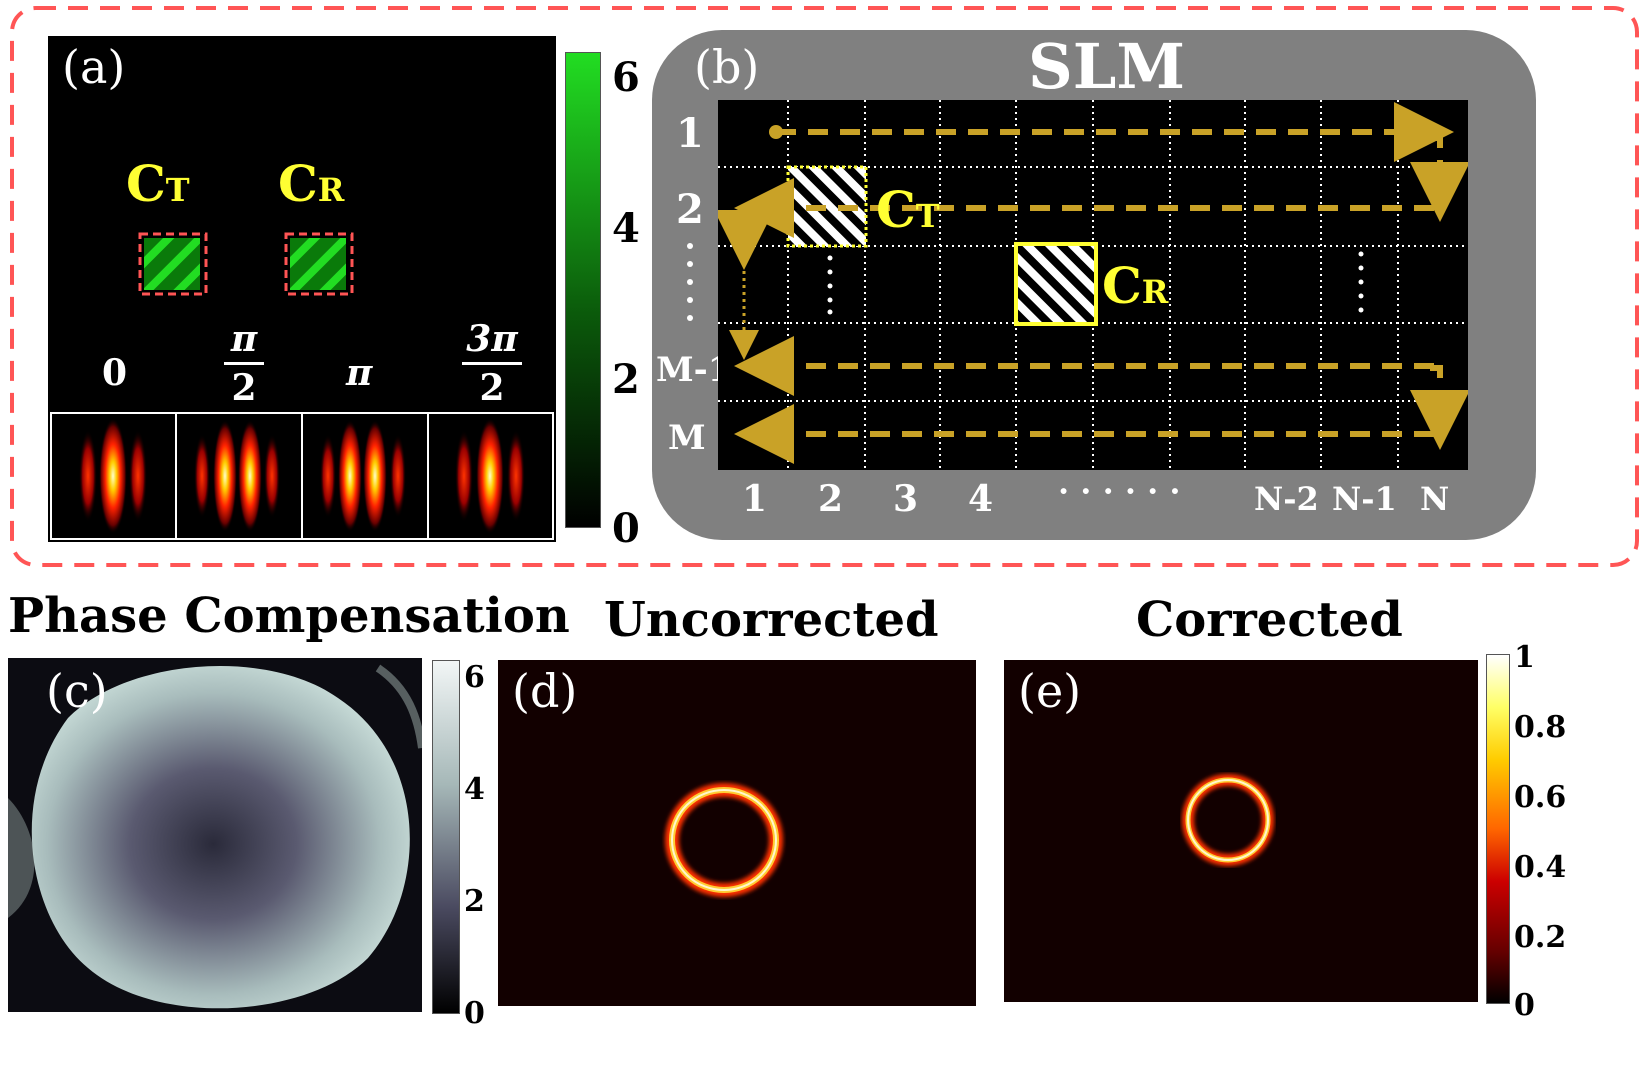 The width and height of the screenshot is (1648, 1083). Describe the element at coordinates (244, 363) in the screenshot. I see `phase-label-pi-half: π 2` at that location.